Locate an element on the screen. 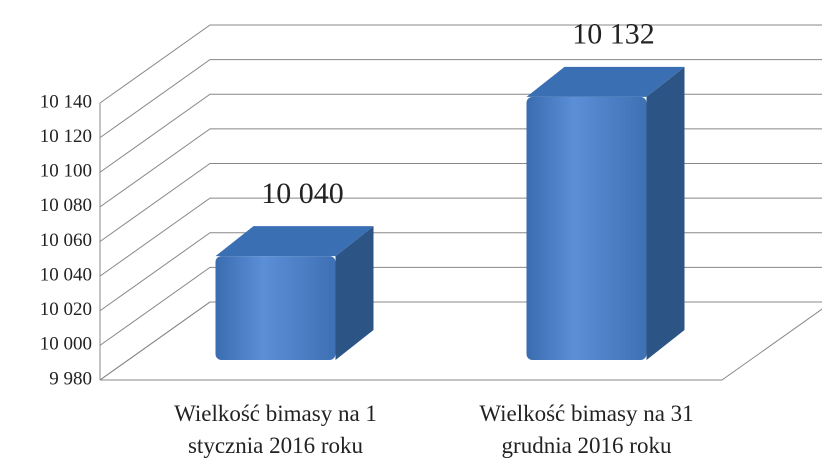 The width and height of the screenshot is (822, 465). value-label: 10 040 is located at coordinates (302, 193).